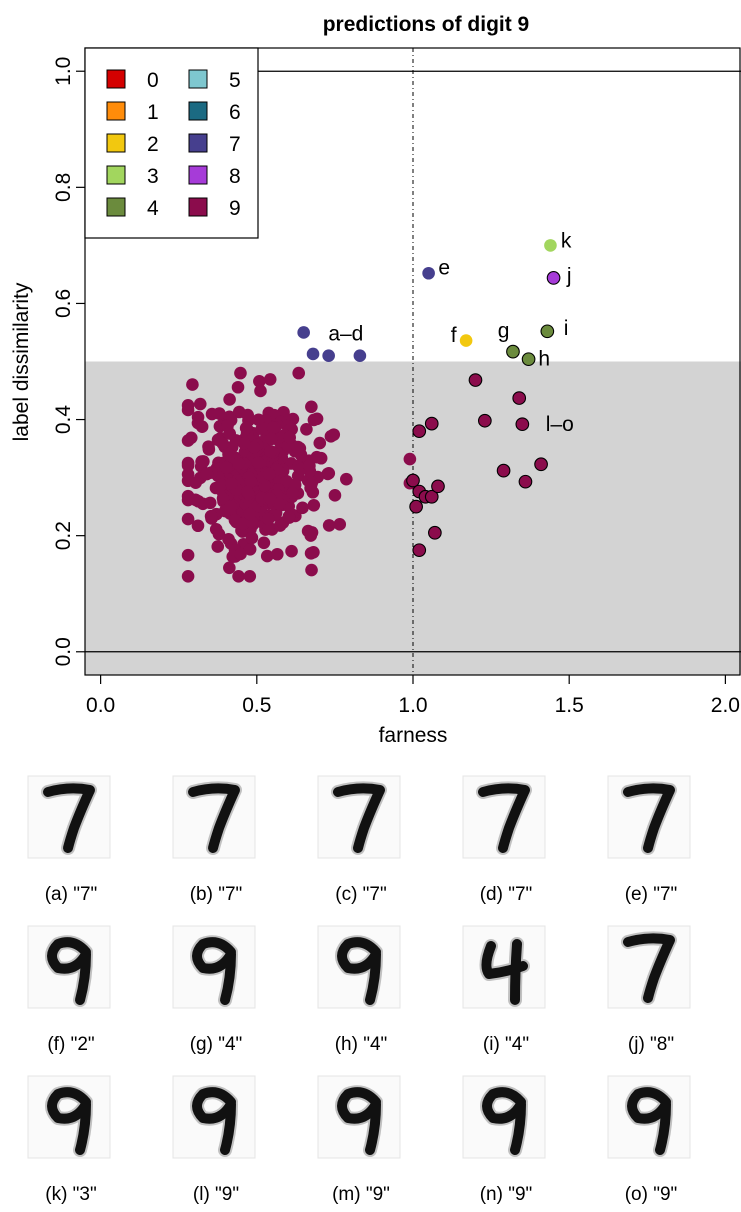 Image resolution: width=741 pixels, height=1212 pixels. Describe the element at coordinates (153, 176) in the screenshot. I see `legend-label: 3` at that location.